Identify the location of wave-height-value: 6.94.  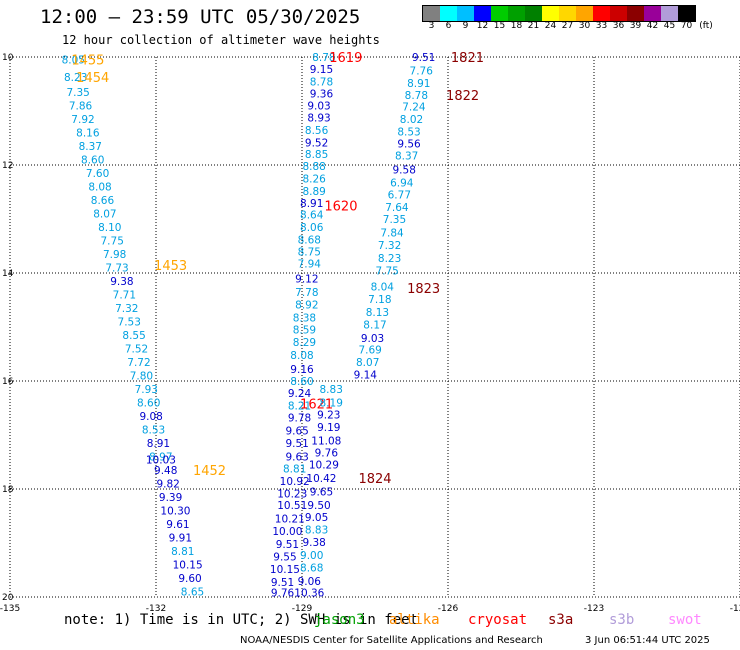
(402, 183).